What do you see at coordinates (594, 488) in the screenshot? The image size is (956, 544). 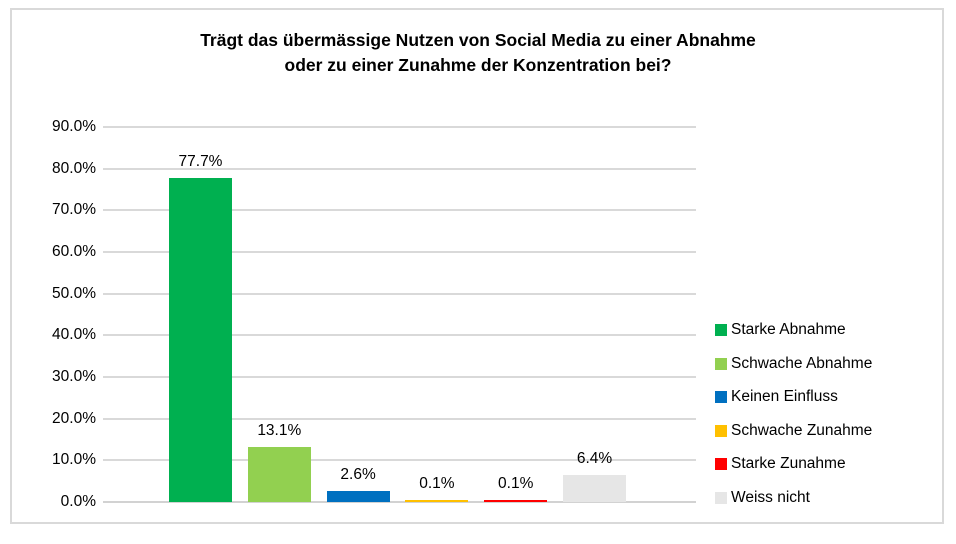 I see `bar-weiss-nicht` at bounding box center [594, 488].